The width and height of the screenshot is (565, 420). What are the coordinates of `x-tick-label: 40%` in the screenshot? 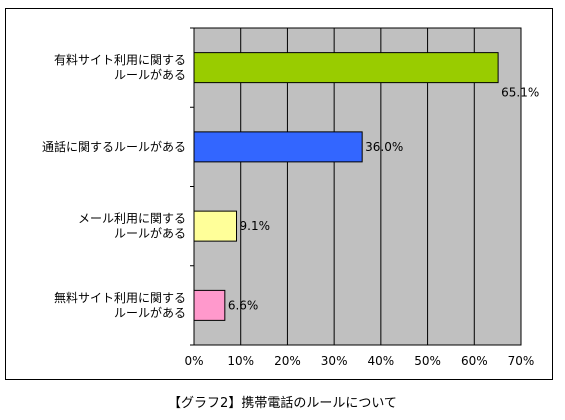 It's located at (381, 361).